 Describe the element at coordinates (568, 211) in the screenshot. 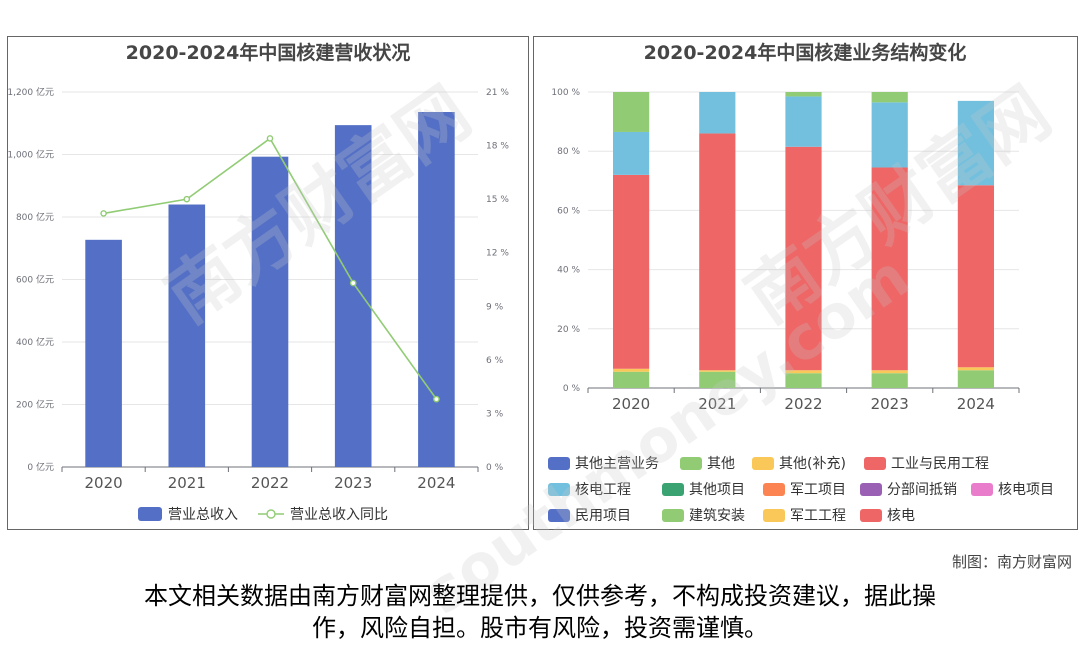

I see `y-tick-label: 60 %` at that location.